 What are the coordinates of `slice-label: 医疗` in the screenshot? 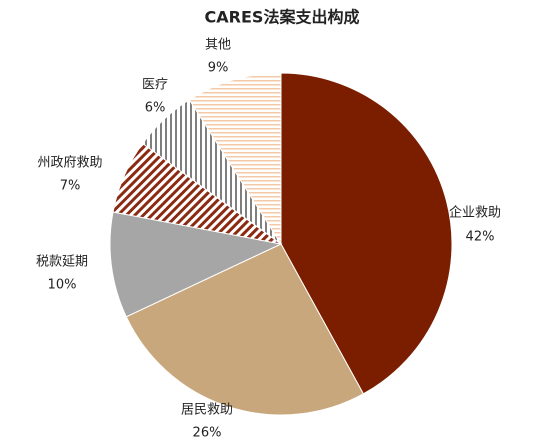 It's located at (155, 85).